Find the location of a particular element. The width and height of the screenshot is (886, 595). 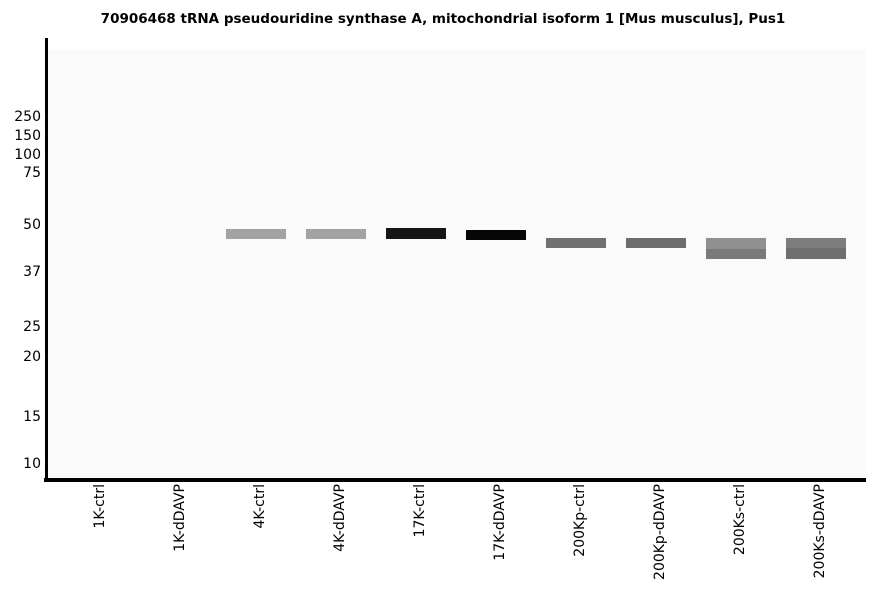

lane-label: 1K-ctrl is located at coordinates (100, 506).